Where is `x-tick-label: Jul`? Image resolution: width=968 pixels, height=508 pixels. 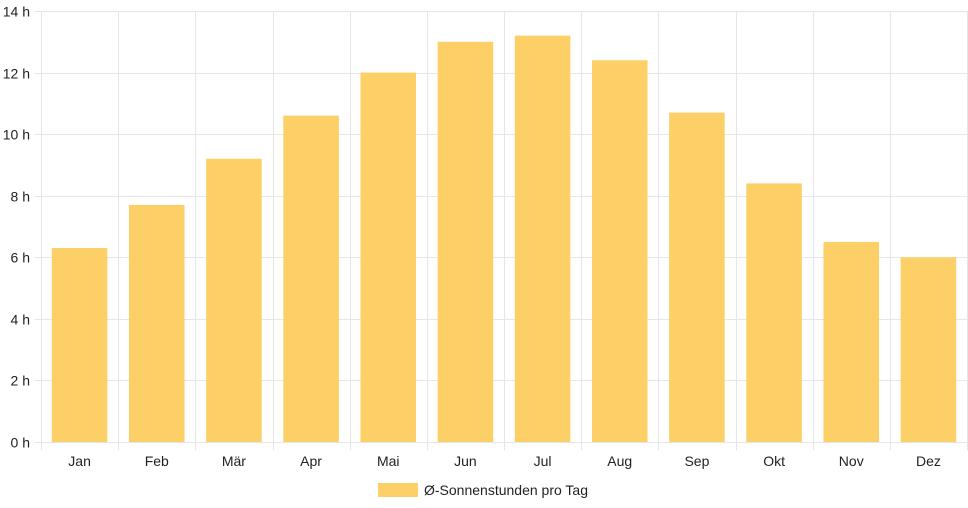
x-tick-label: Jul is located at coordinates (543, 461).